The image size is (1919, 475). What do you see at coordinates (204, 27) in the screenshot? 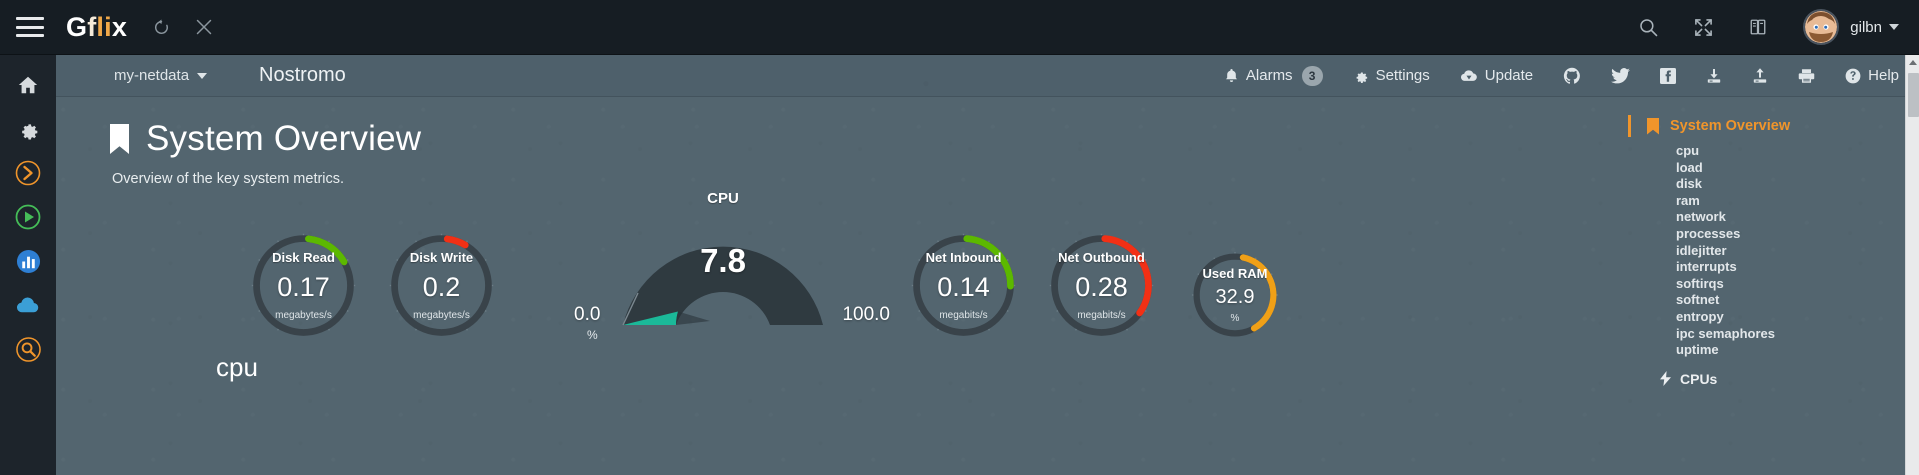
I see `close-icon` at bounding box center [204, 27].